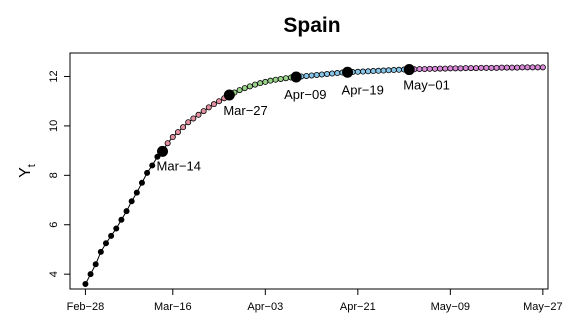  I want to click on breakpoint-label: May−01, so click(426, 85).